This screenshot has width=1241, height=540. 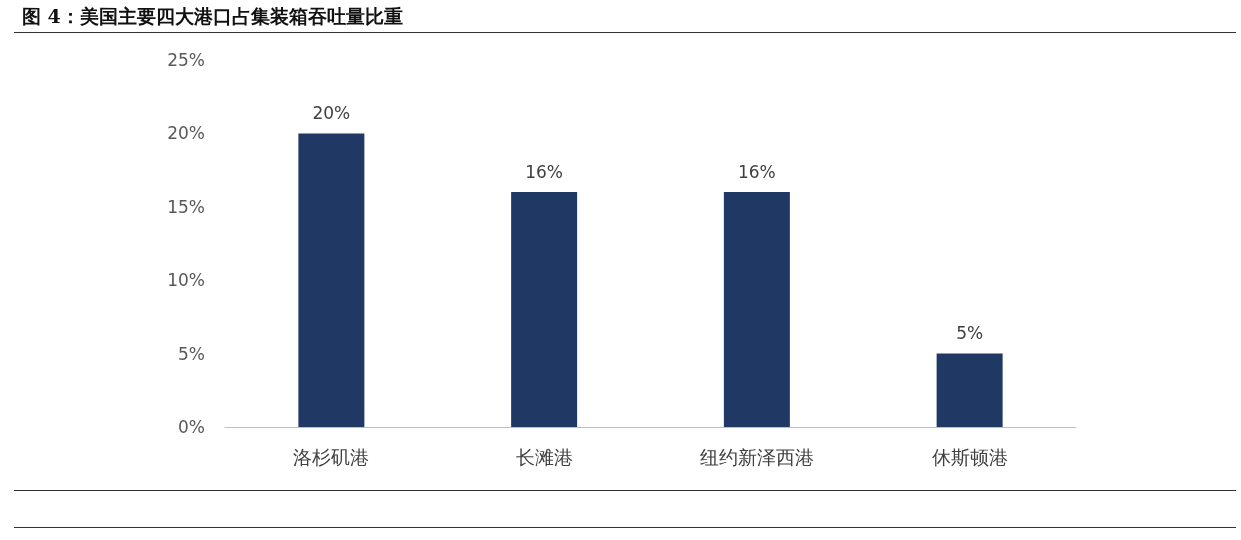 I want to click on y-tick-label: 20%, so click(x=186, y=133).